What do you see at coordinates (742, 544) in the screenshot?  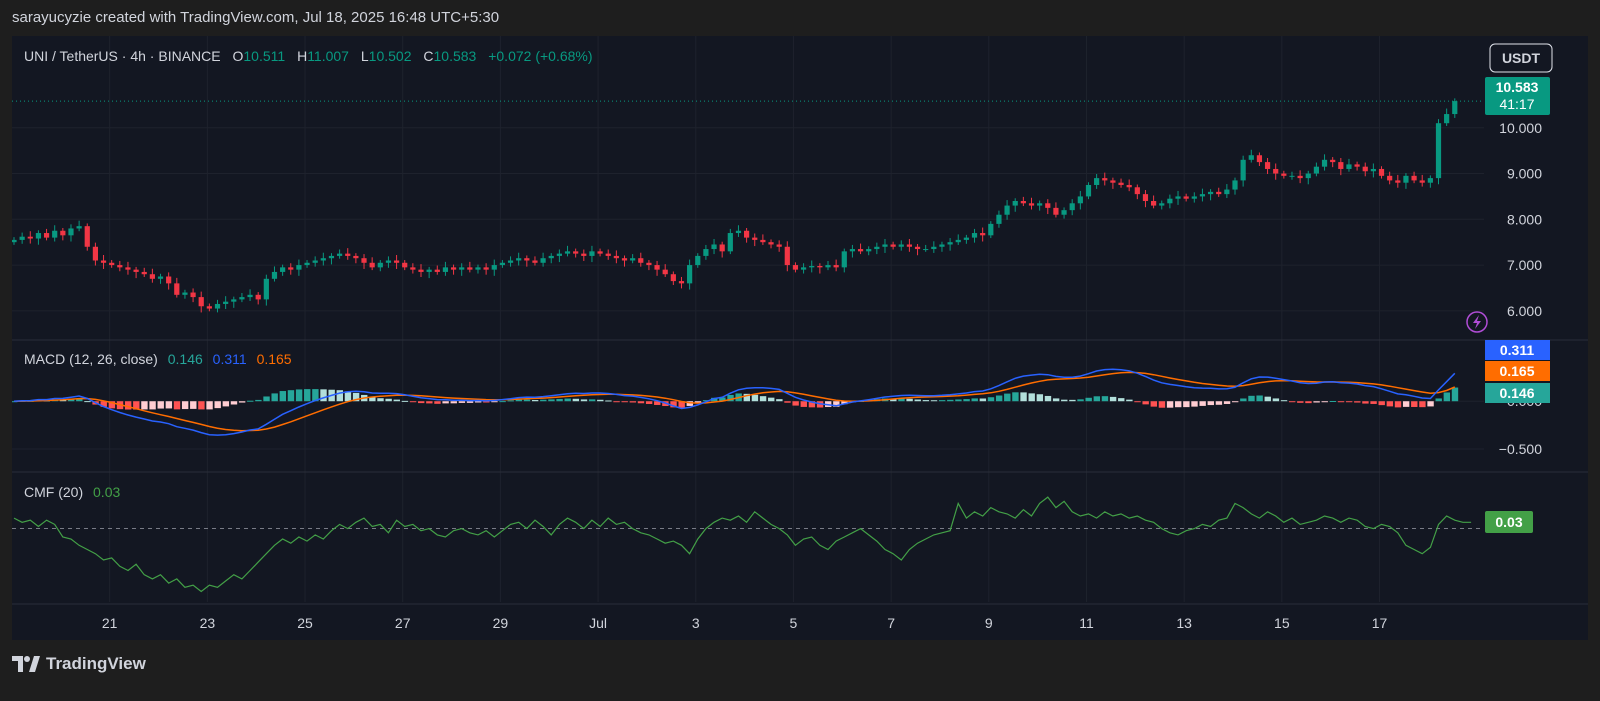 I see `cmf-indicator` at bounding box center [742, 544].